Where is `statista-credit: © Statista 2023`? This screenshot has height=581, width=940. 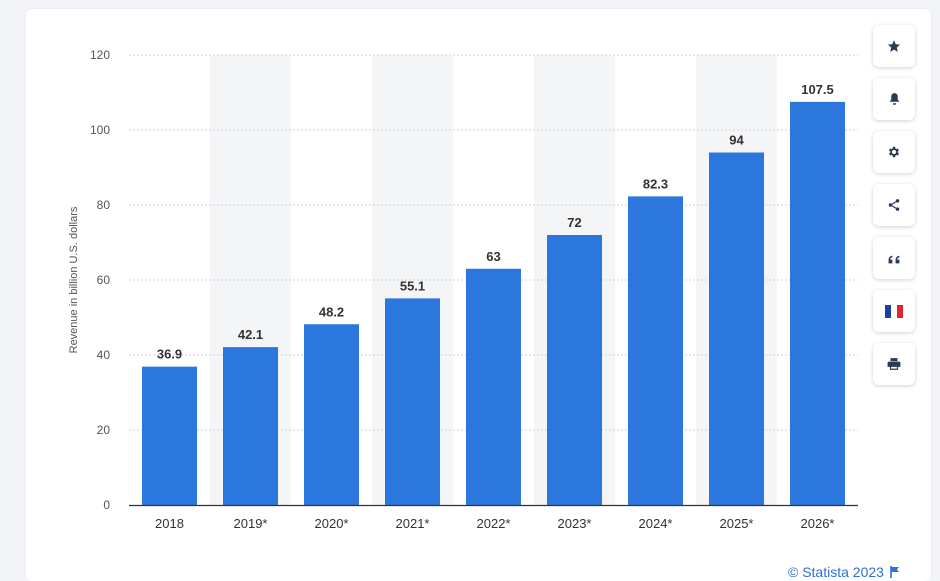
statista-credit: © Statista 2023 is located at coordinates (844, 572).